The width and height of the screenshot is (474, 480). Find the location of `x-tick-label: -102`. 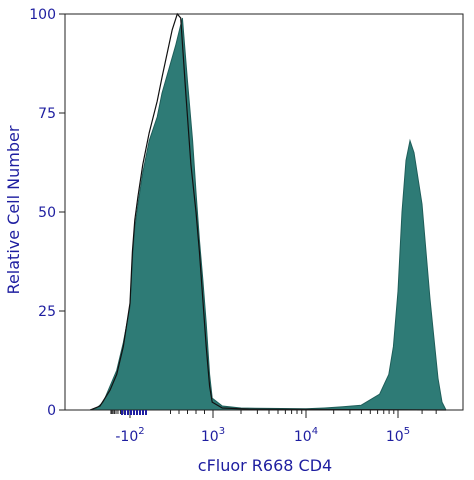

x-tick-label: -102 is located at coordinates (129, 435).